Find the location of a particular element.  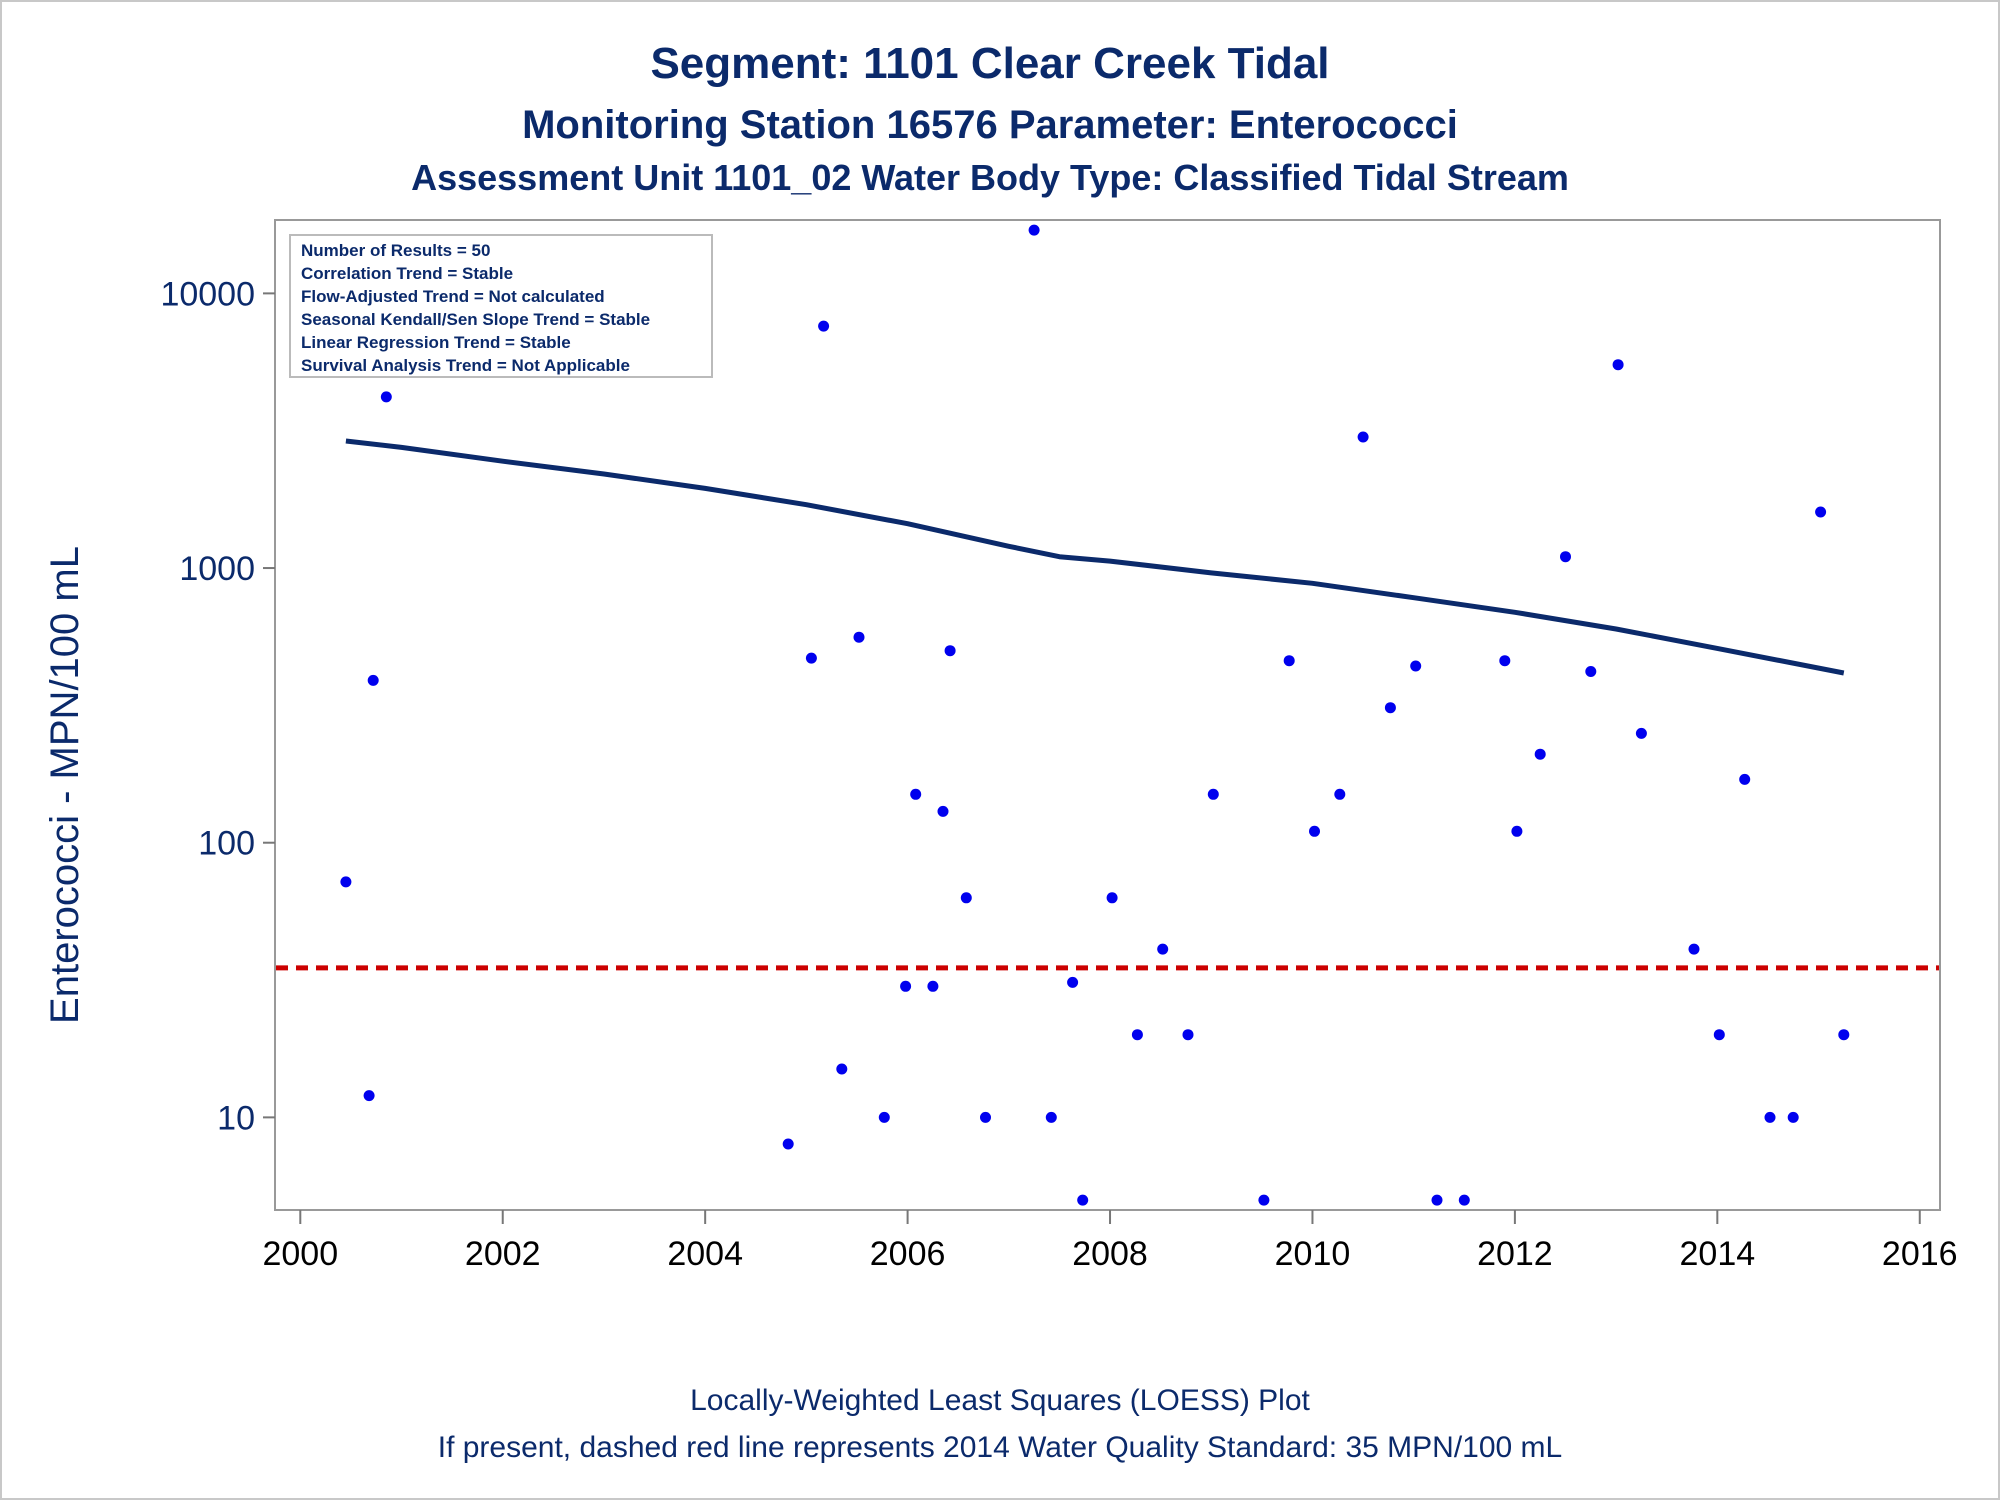

info-line-2: Correlation Trend = Stable is located at coordinates (407, 273).